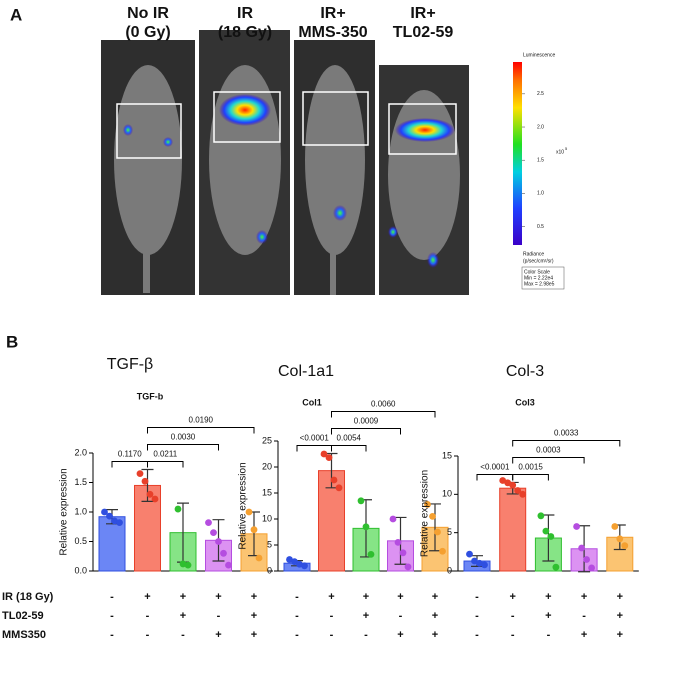  I want to click on panel-label: B, so click(12, 341).